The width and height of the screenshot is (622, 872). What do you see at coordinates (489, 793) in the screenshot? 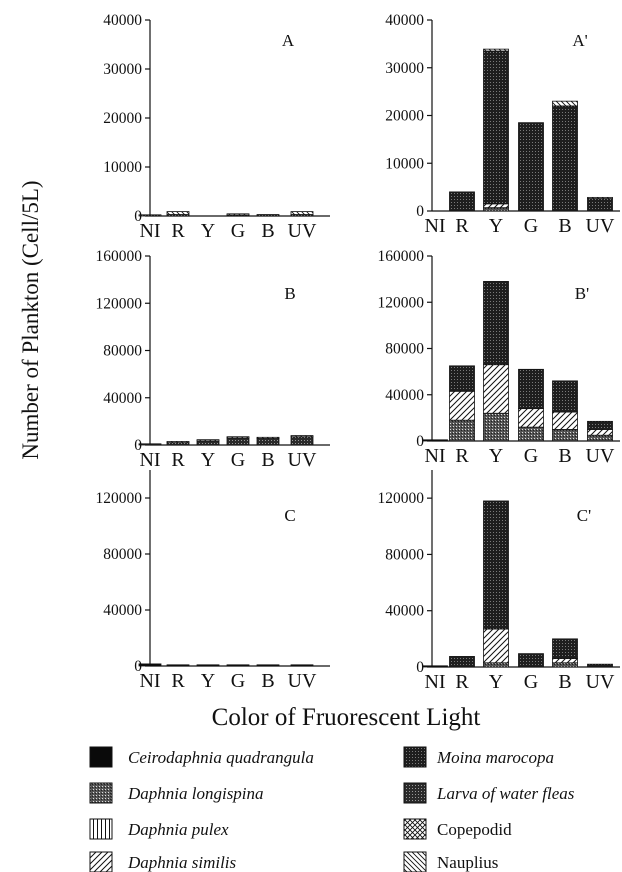
I see `legend-item-larva: Larva of water fleas` at bounding box center [489, 793].